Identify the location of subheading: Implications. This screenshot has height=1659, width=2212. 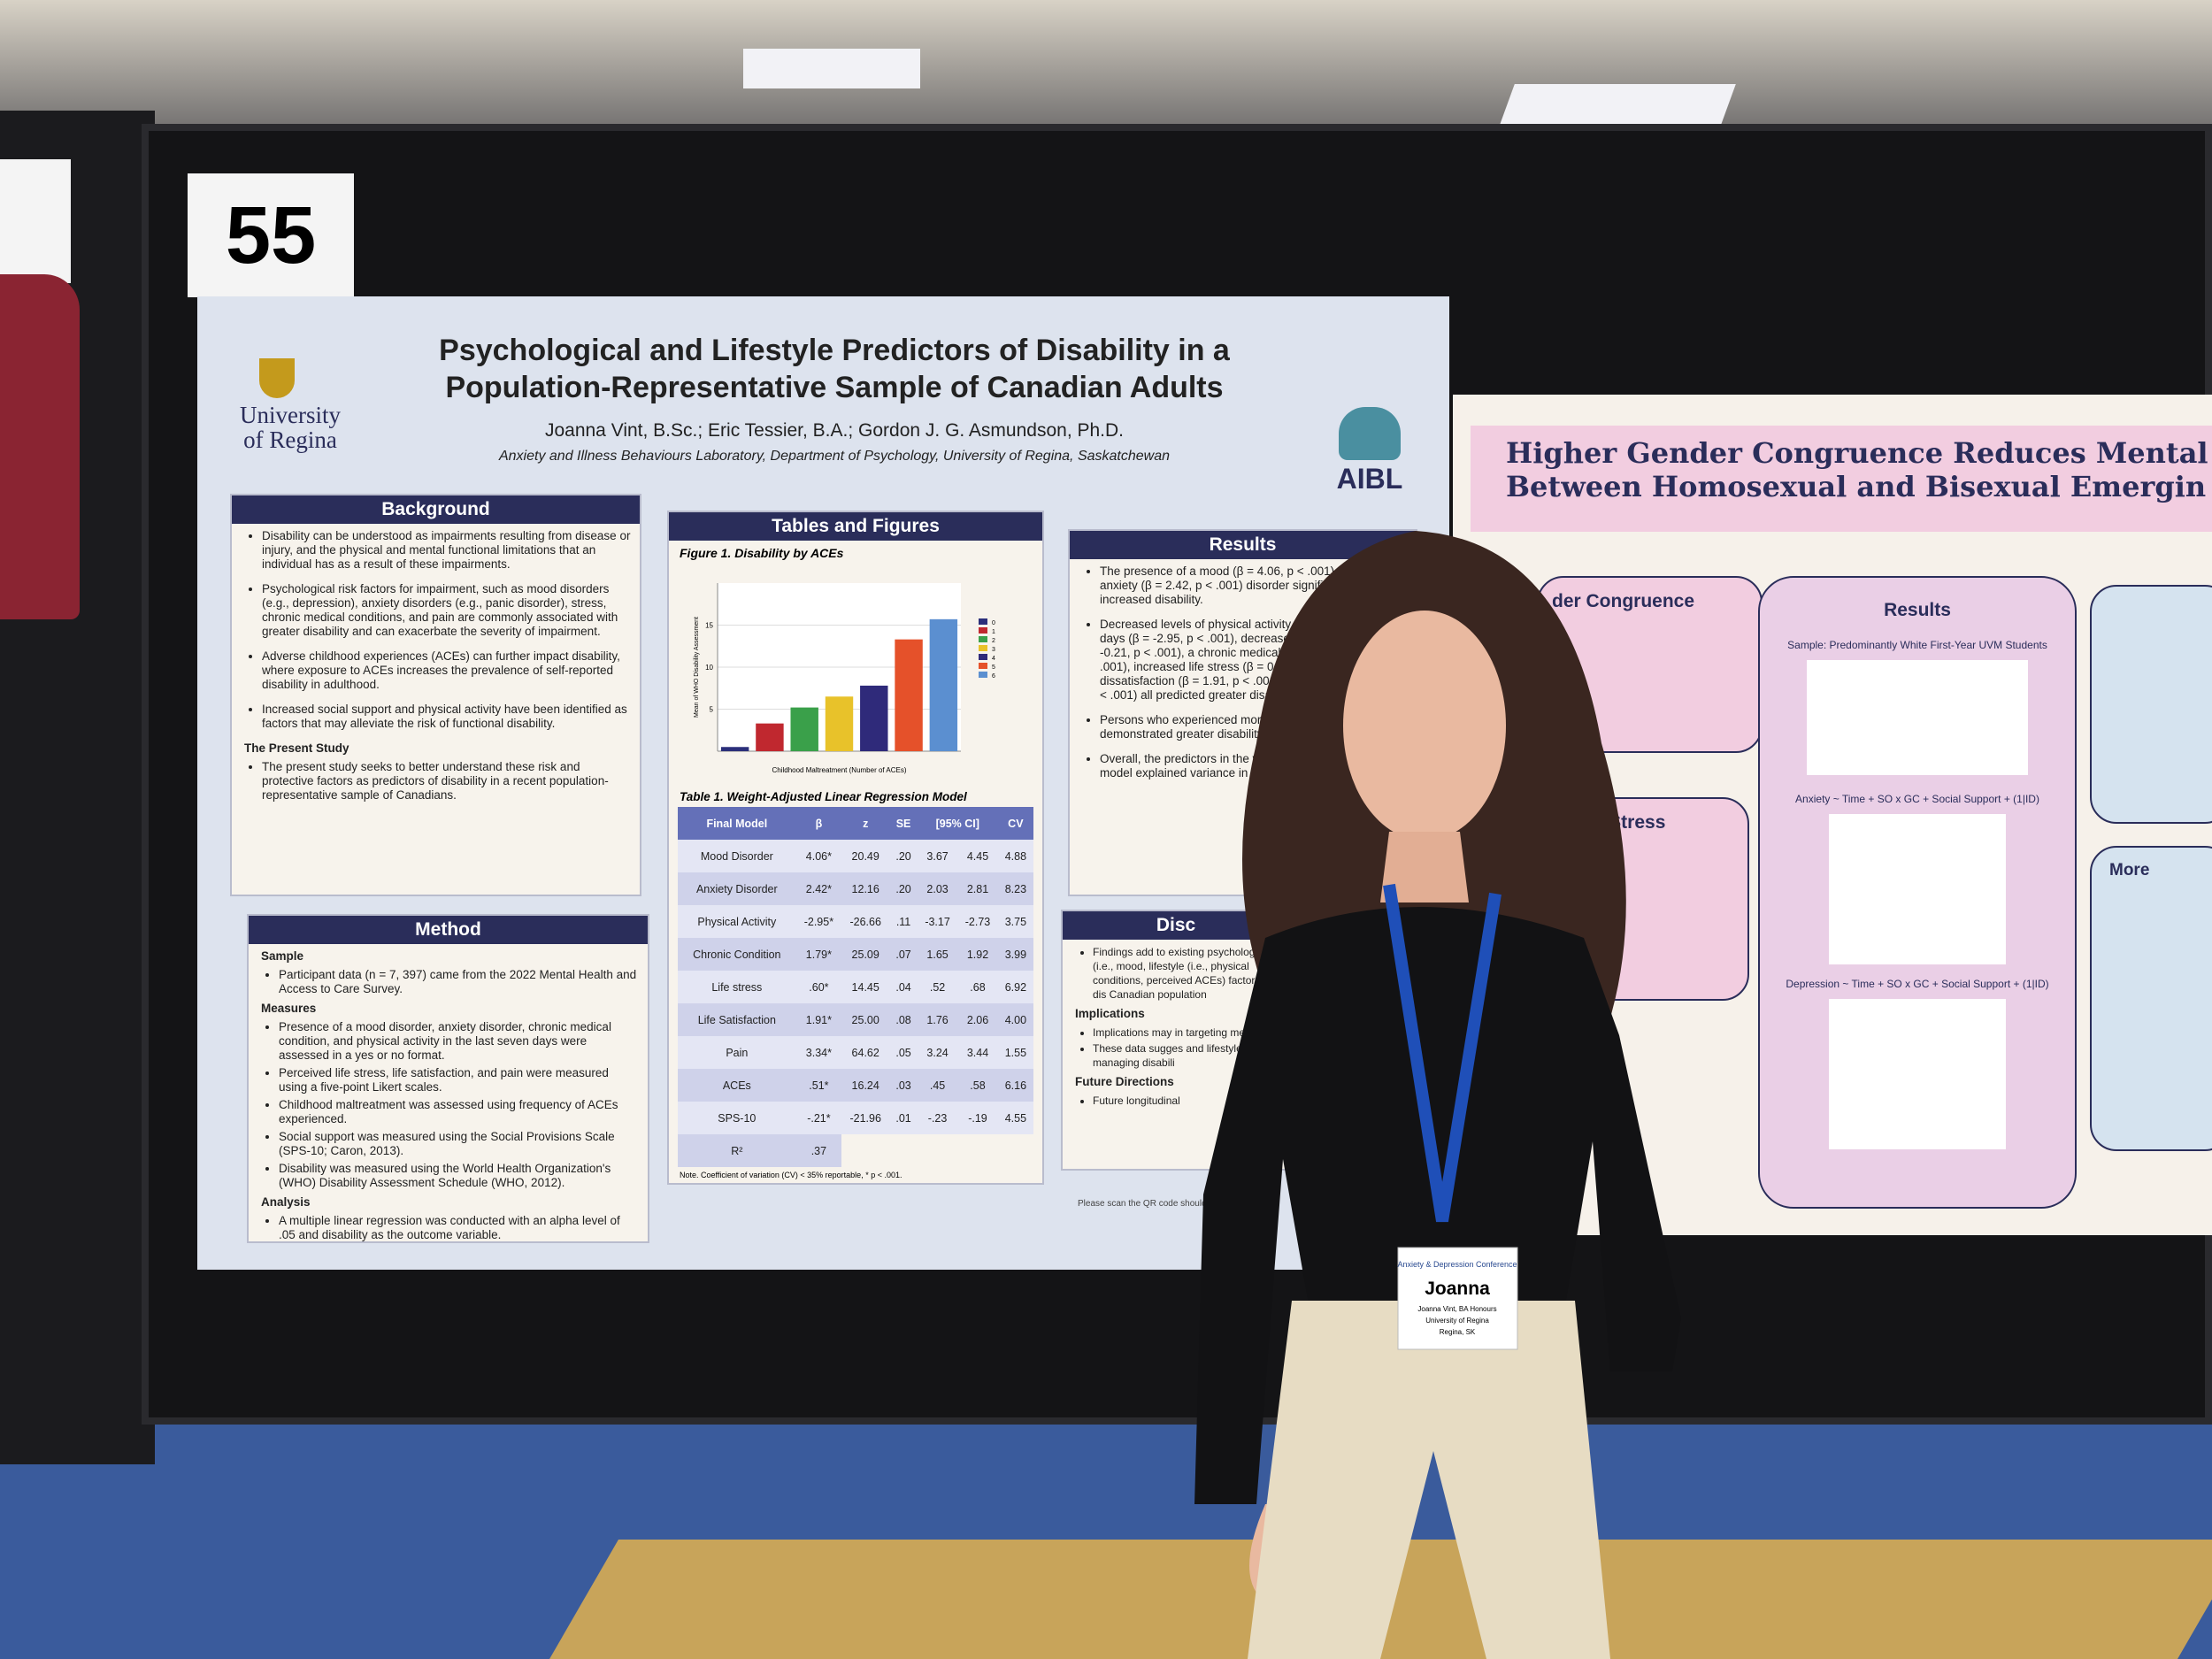
(1110, 1014).